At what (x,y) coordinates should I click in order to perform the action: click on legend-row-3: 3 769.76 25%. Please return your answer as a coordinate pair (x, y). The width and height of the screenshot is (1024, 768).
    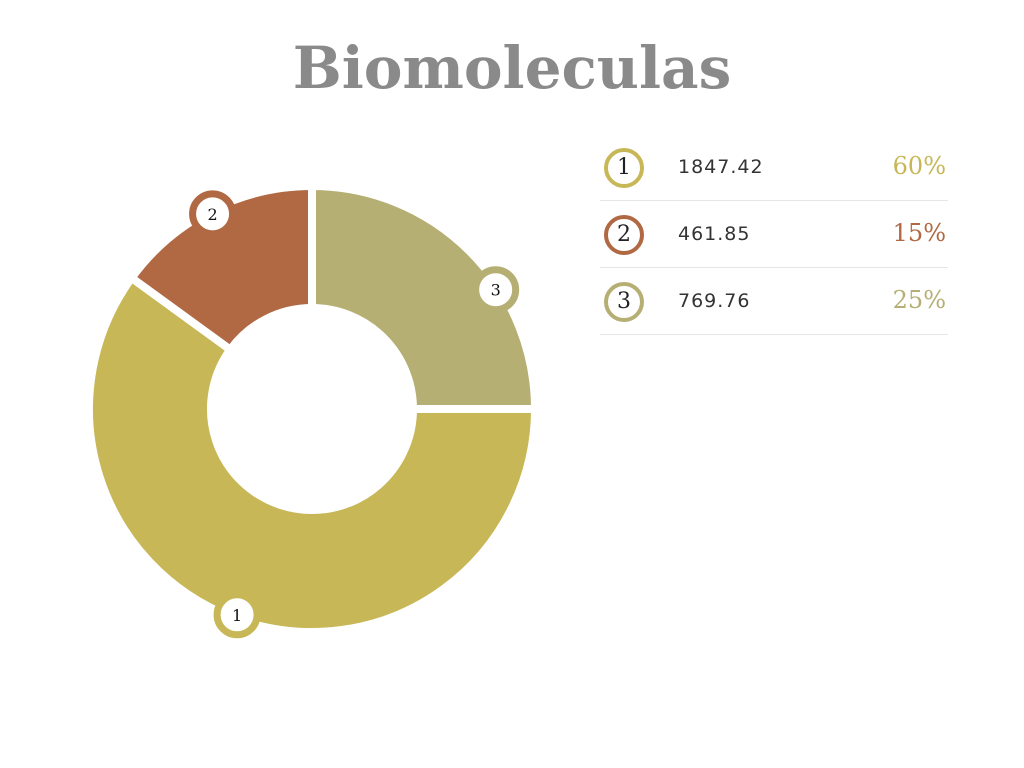
    Looking at the image, I should click on (774, 301).